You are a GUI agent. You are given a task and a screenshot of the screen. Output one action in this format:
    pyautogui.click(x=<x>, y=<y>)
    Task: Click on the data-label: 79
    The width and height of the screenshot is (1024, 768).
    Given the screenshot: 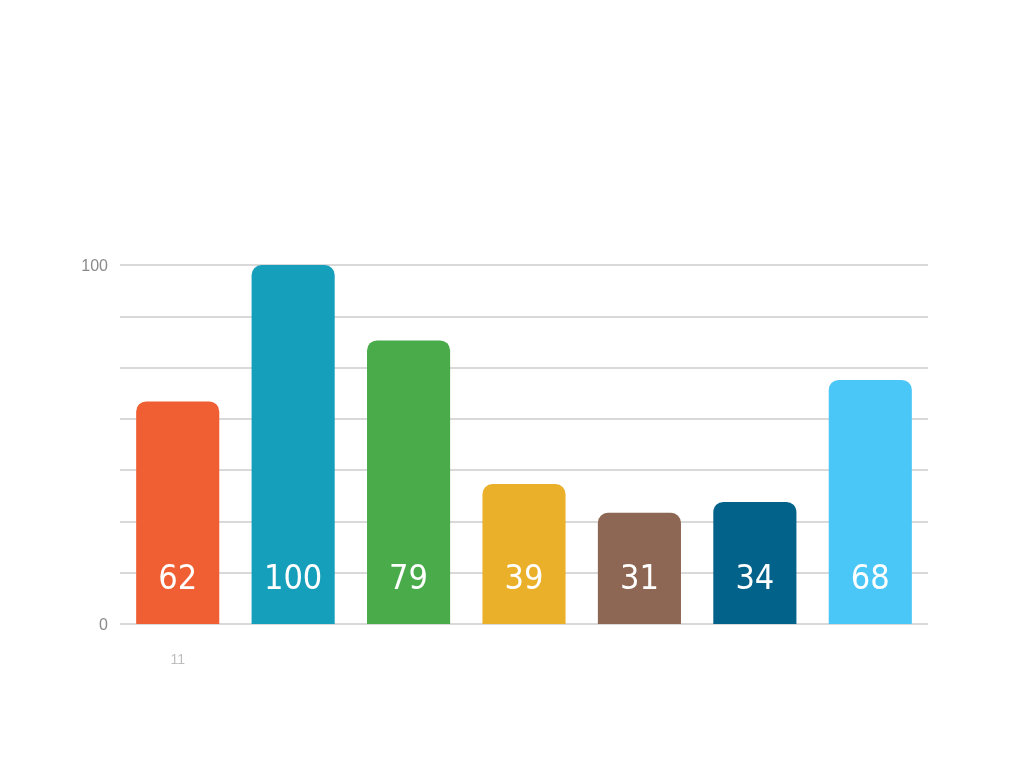 What is the action you would take?
    pyautogui.click(x=409, y=577)
    